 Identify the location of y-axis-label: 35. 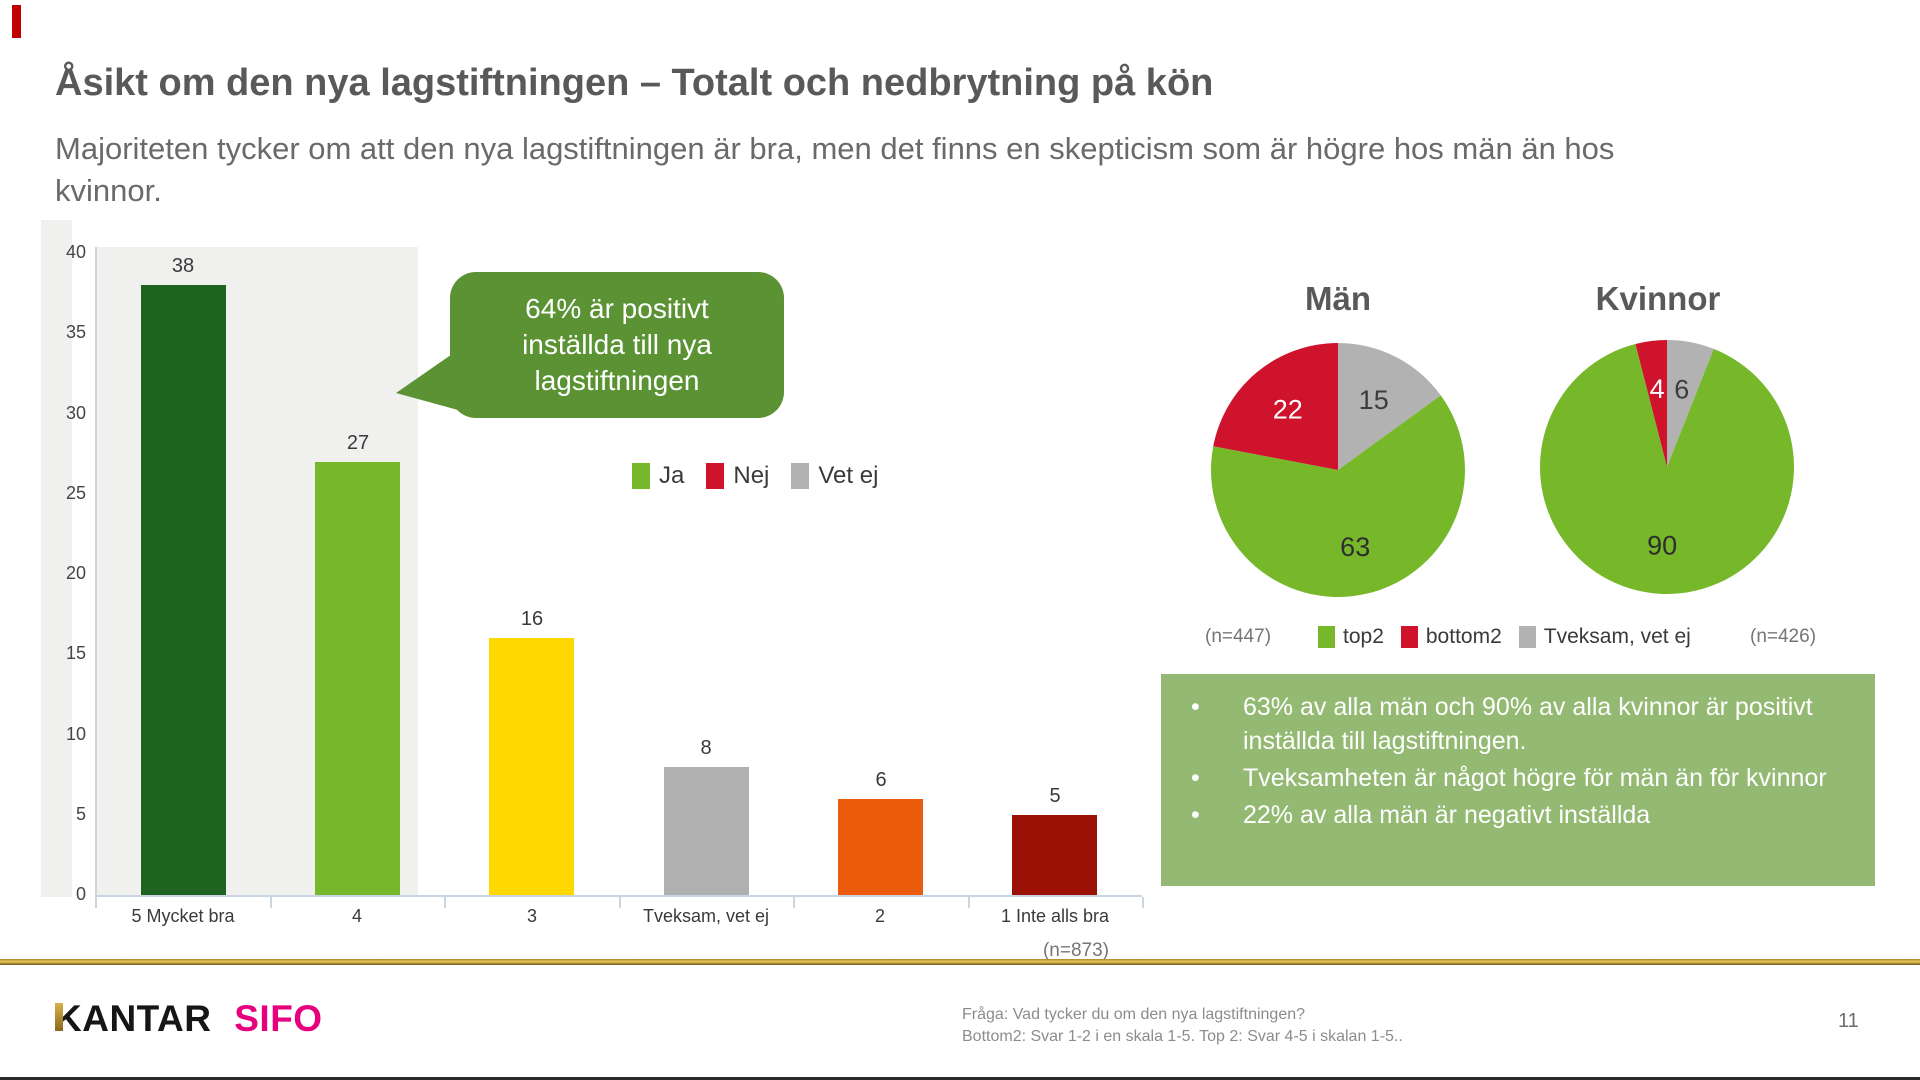
(75, 332).